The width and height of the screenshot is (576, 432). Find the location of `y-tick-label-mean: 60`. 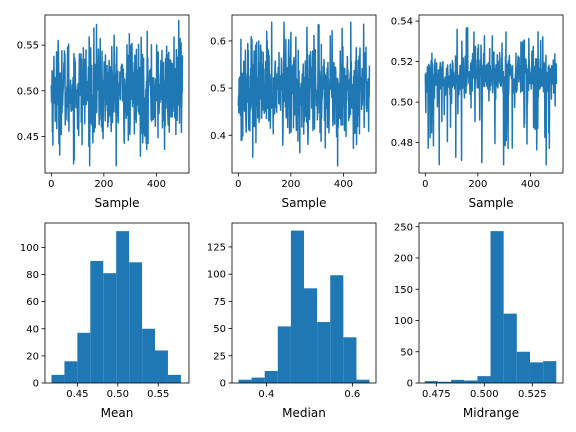

y-tick-label-mean: 60 is located at coordinates (32, 302).